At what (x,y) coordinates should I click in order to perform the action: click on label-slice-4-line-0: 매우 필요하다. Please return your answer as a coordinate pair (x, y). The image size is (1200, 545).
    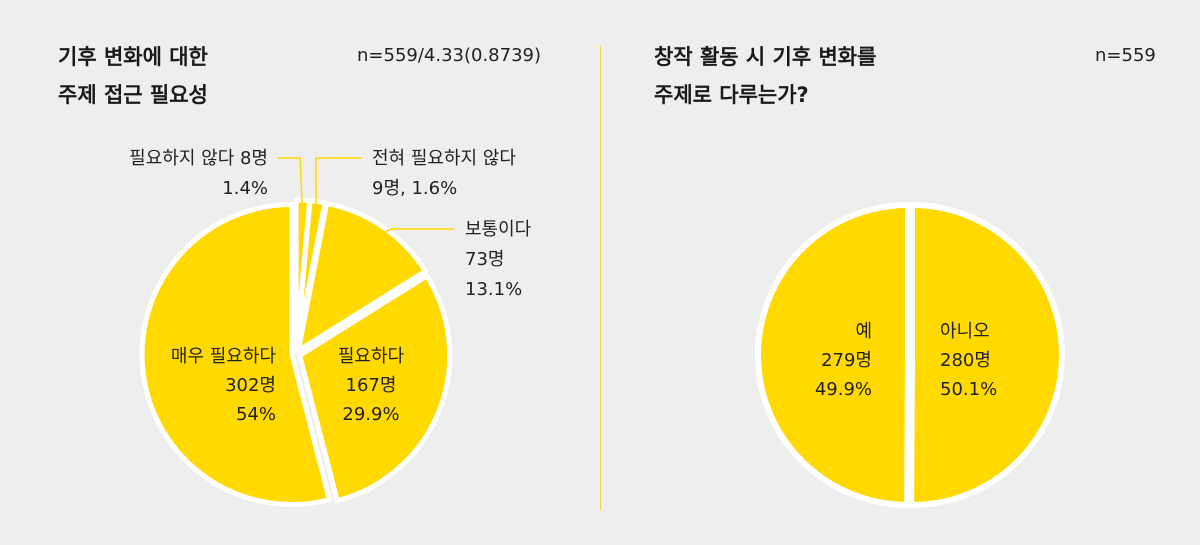
    Looking at the image, I should click on (224, 356).